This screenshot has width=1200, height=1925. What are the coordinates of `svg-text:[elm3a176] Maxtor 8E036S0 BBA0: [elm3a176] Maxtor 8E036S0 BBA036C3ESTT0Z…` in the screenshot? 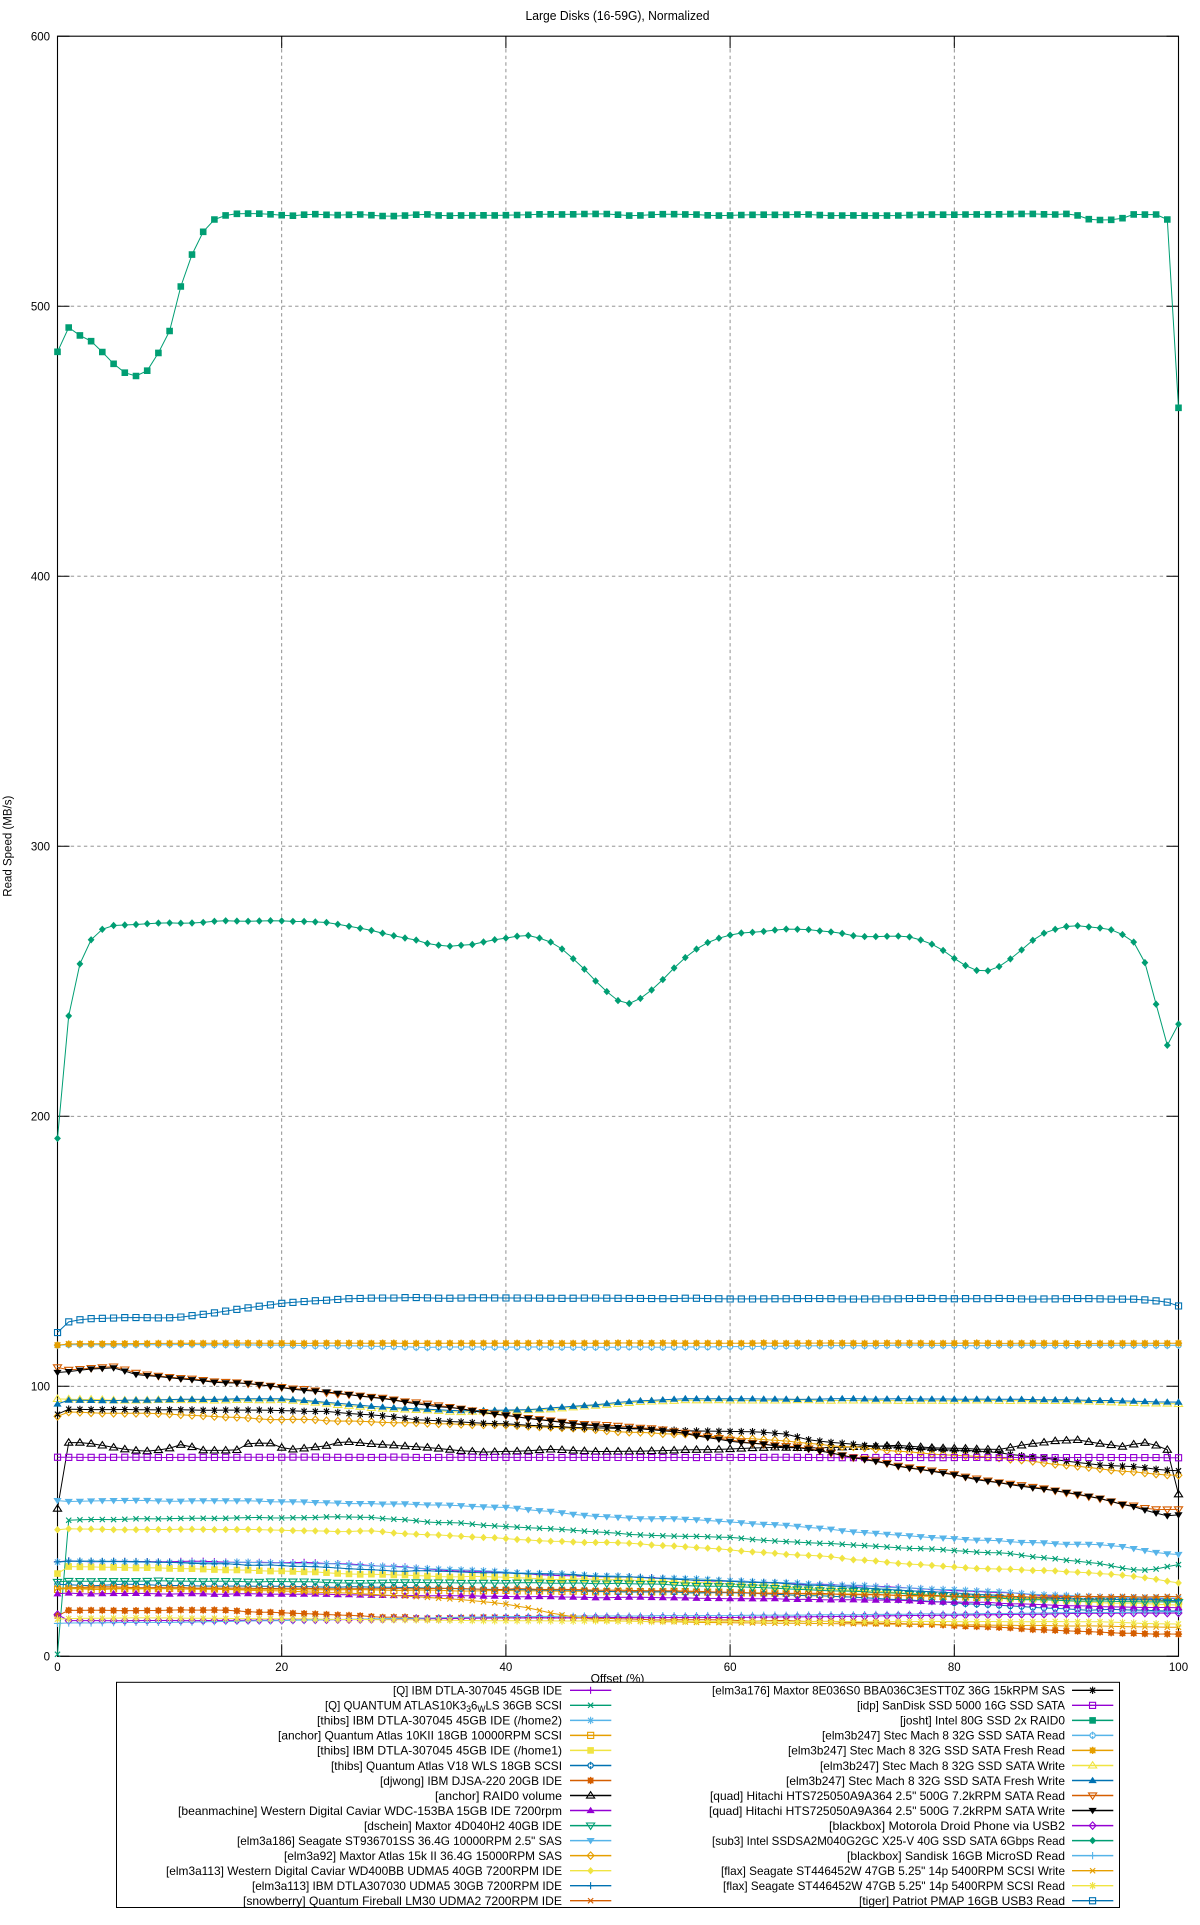 It's located at (888, 1691).